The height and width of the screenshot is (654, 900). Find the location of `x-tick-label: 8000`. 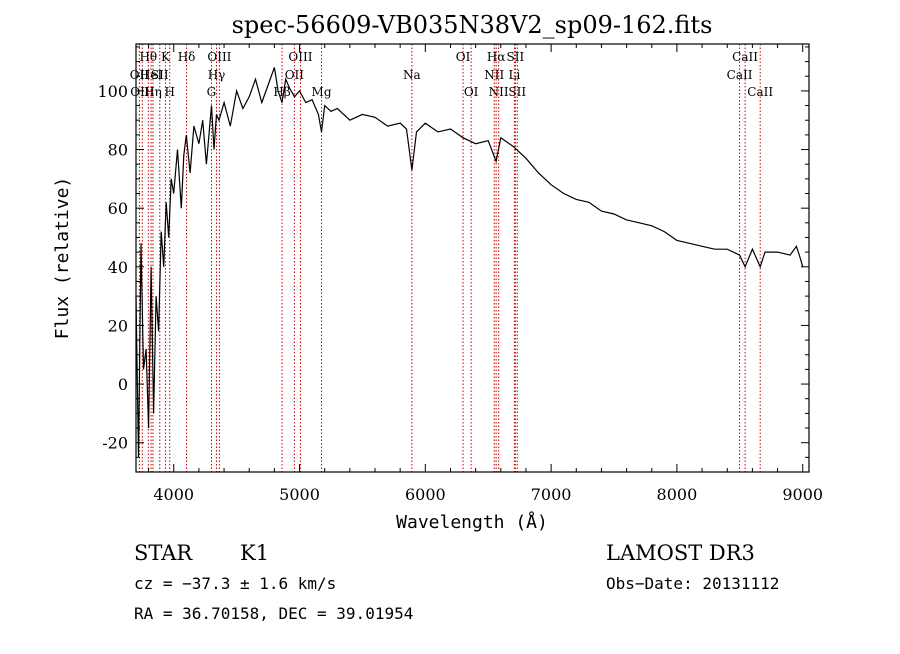

x-tick-label: 8000 is located at coordinates (677, 494).